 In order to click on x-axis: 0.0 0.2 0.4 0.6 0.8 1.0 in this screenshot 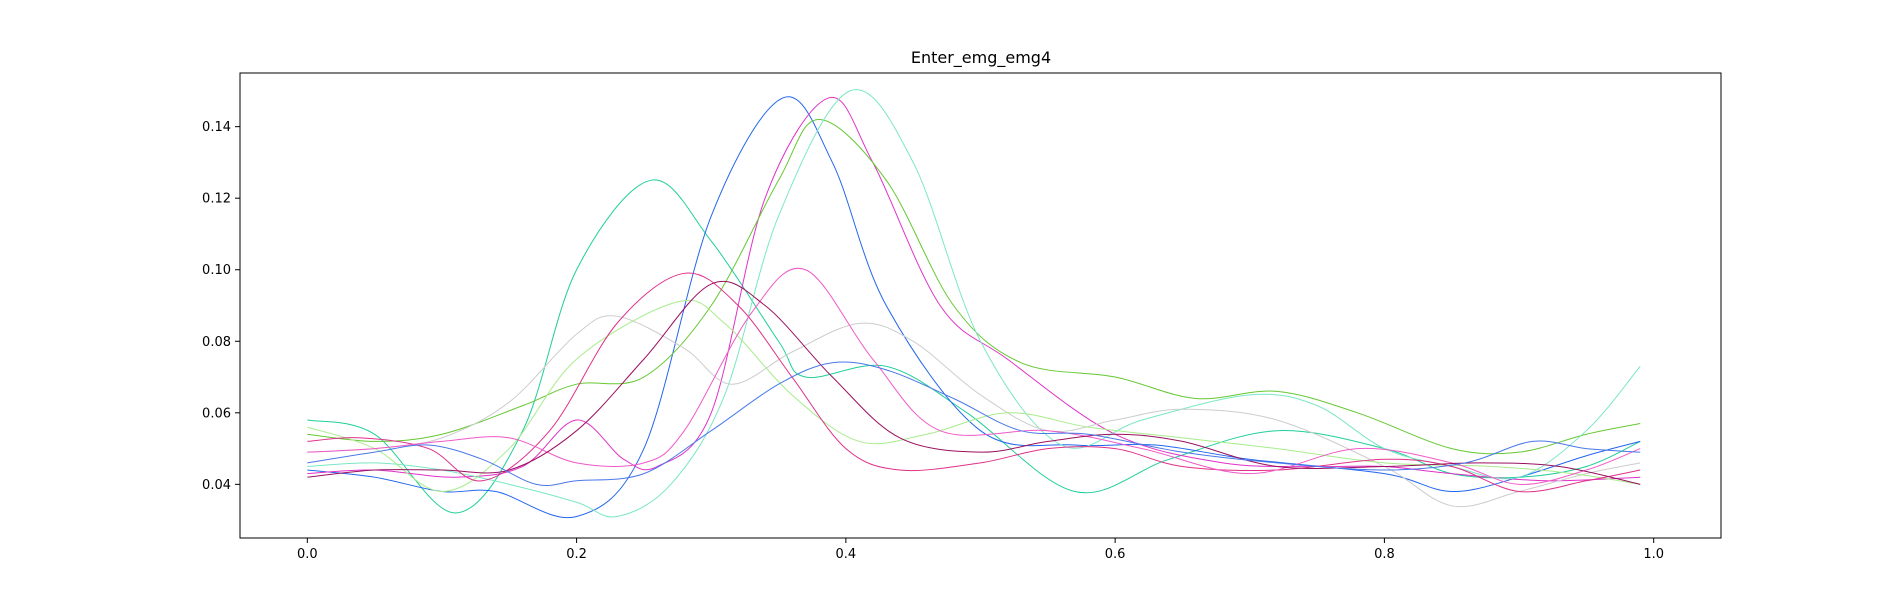, I will do `click(980, 550)`.